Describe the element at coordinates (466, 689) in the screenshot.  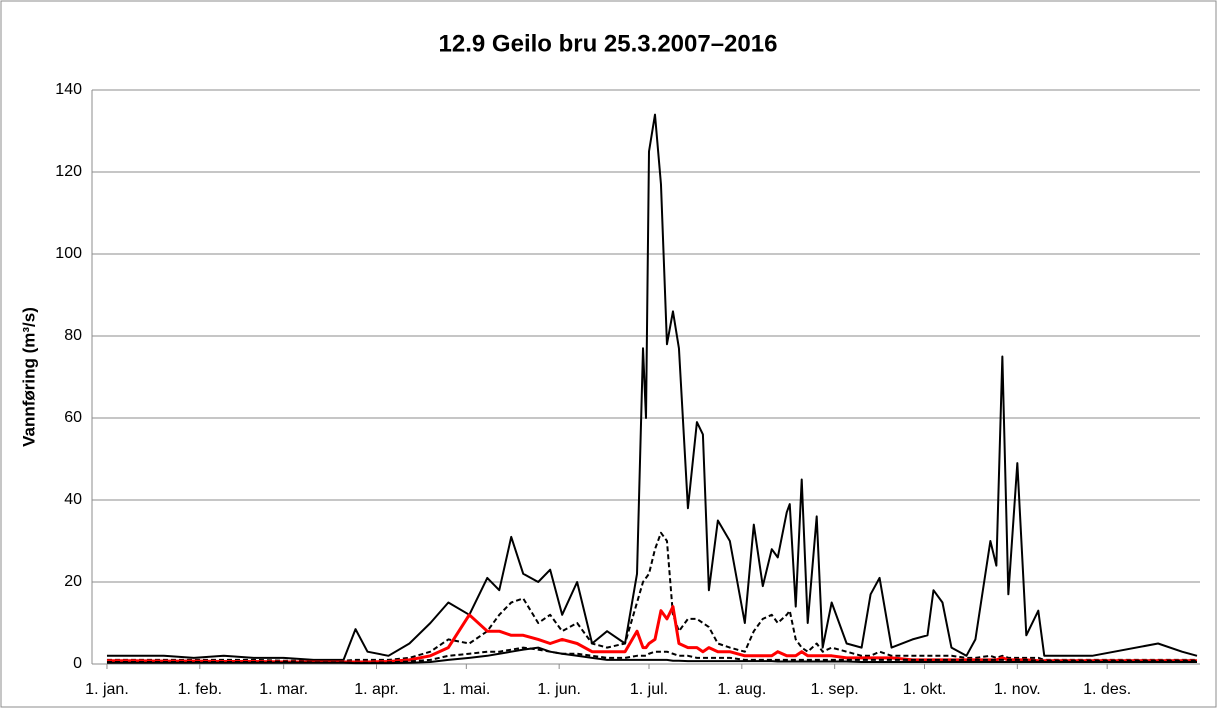
I see `x-tick-label: 1. mai.` at that location.